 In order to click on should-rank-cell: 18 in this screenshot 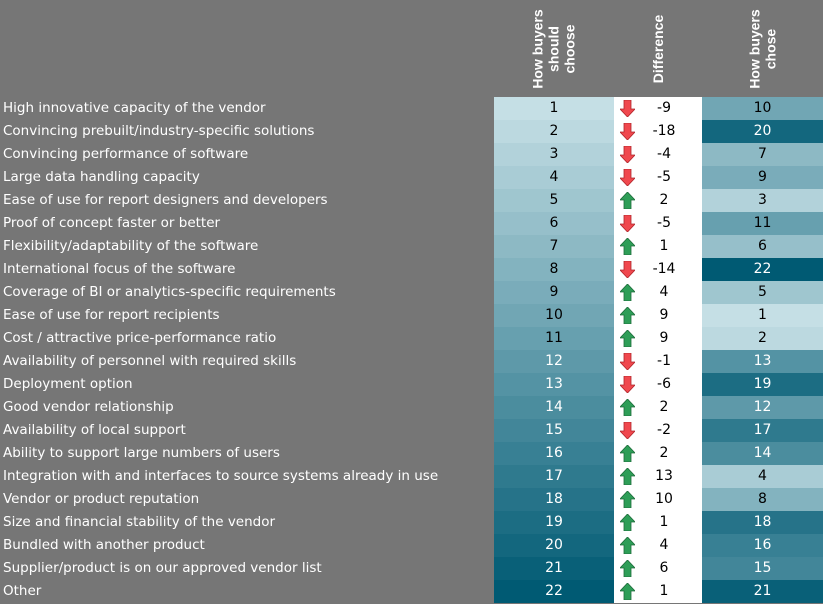, I will do `click(554, 499)`.